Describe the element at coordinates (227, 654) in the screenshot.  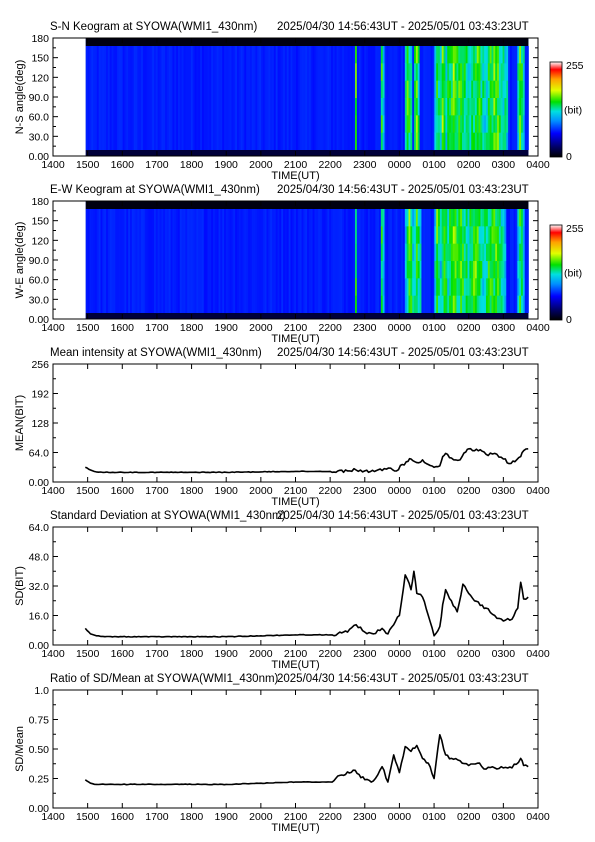
I see `x-tick-label: 1900` at that location.